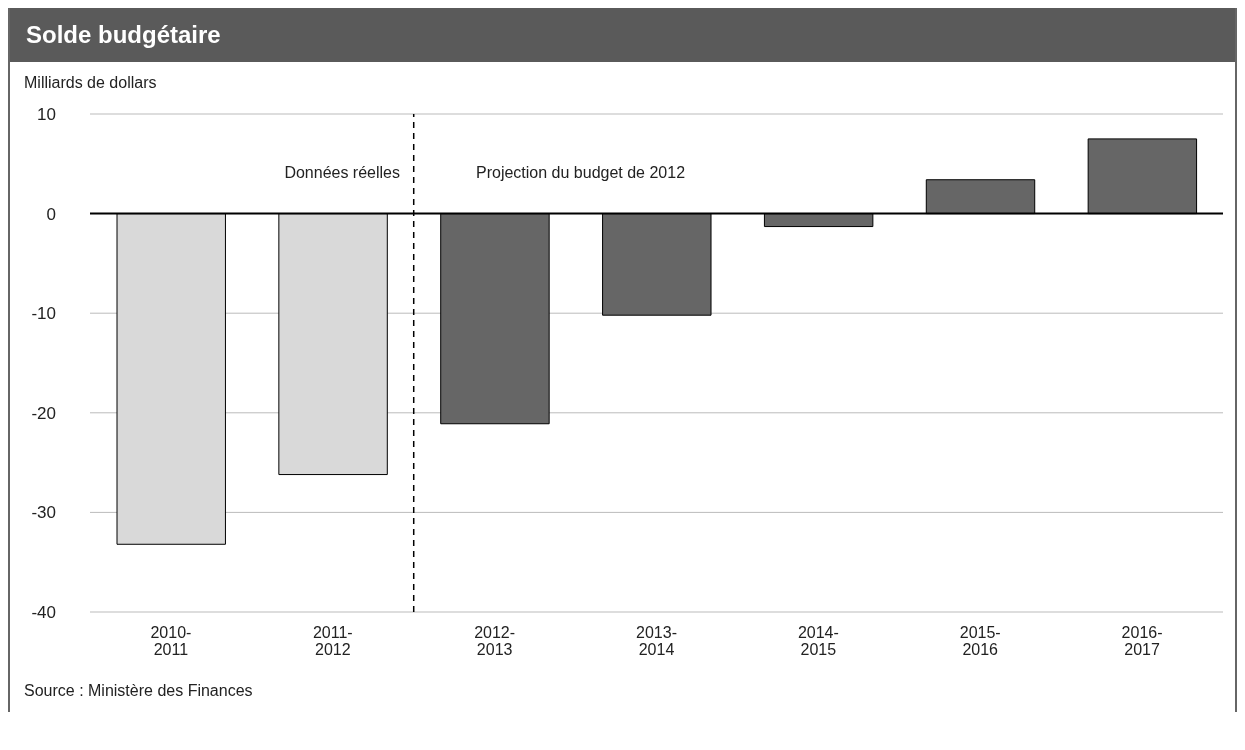 Image resolution: width=1245 pixels, height=750 pixels. Describe the element at coordinates (43, 314) in the screenshot. I see `y-tick-label: -10` at that location.